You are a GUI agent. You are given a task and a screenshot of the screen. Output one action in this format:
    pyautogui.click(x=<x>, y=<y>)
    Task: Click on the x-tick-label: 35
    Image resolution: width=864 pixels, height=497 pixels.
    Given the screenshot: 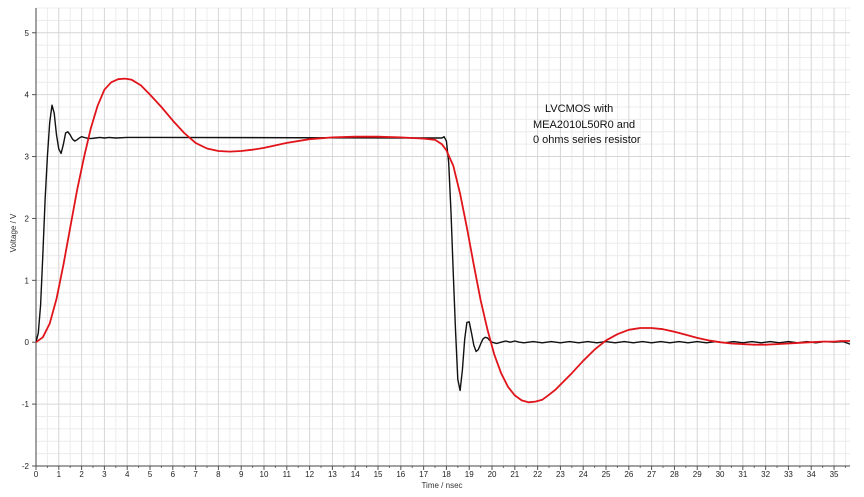 What is the action you would take?
    pyautogui.click(x=834, y=474)
    